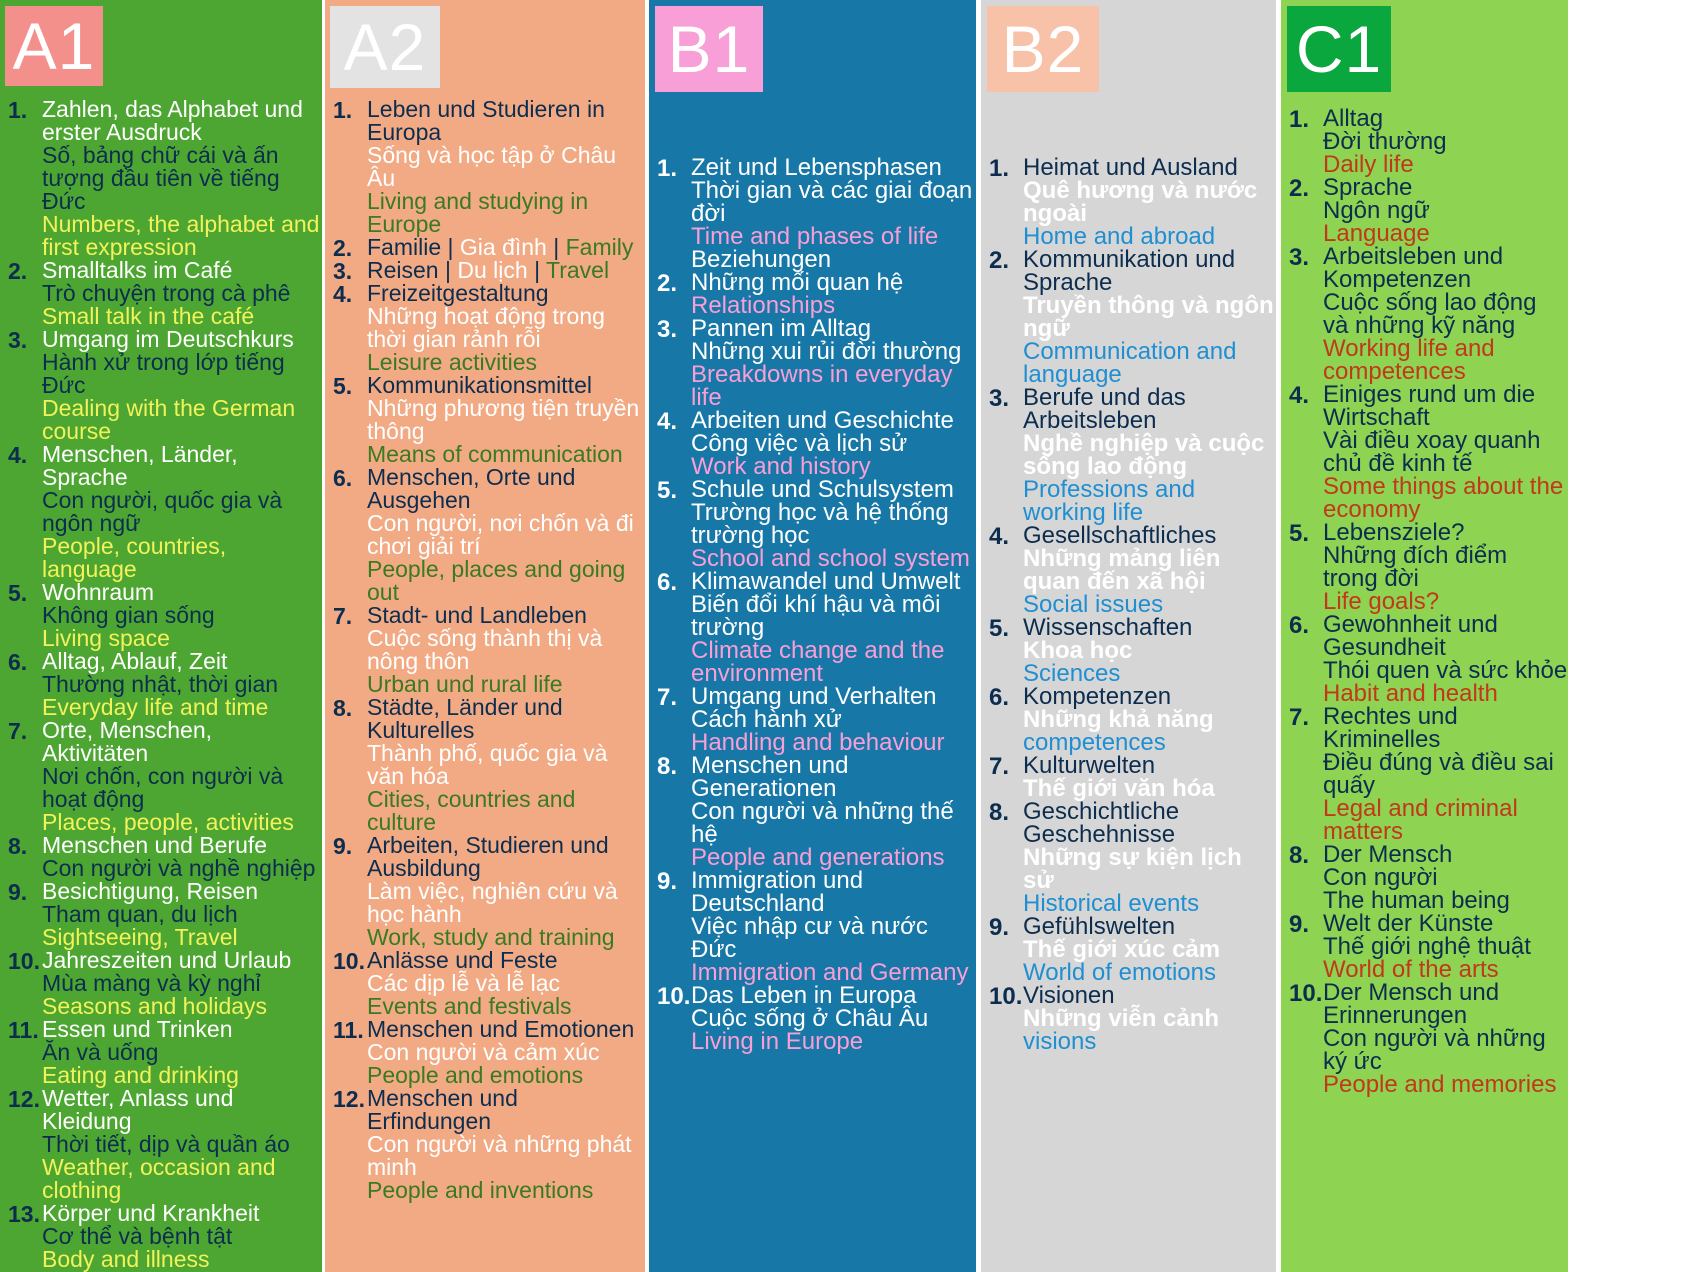 The height and width of the screenshot is (1272, 1698). What do you see at coordinates (492, 902) in the screenshot?
I see `topic-vi: Làm việc, nghiên cứu và học hành` at bounding box center [492, 902].